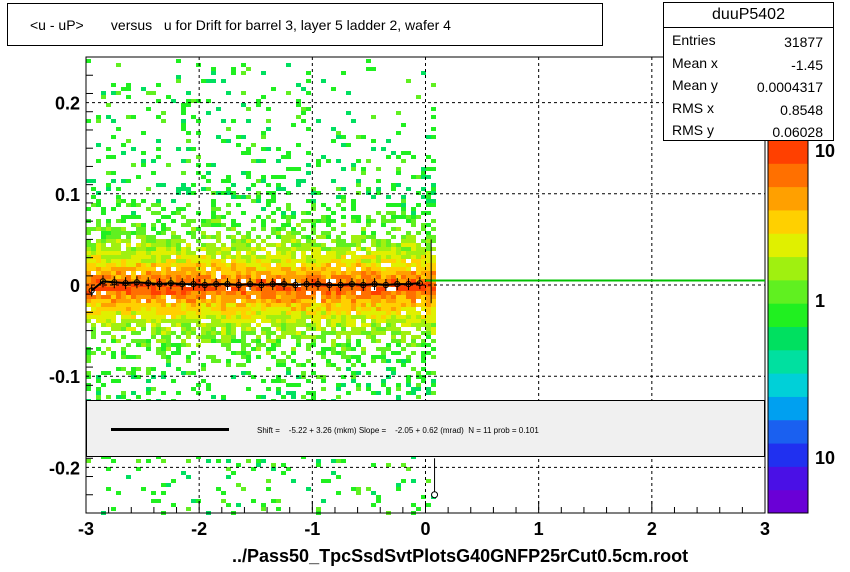 The width and height of the screenshot is (850, 572). What do you see at coordinates (216, 284) in the screenshot?
I see `profile-point` at bounding box center [216, 284].